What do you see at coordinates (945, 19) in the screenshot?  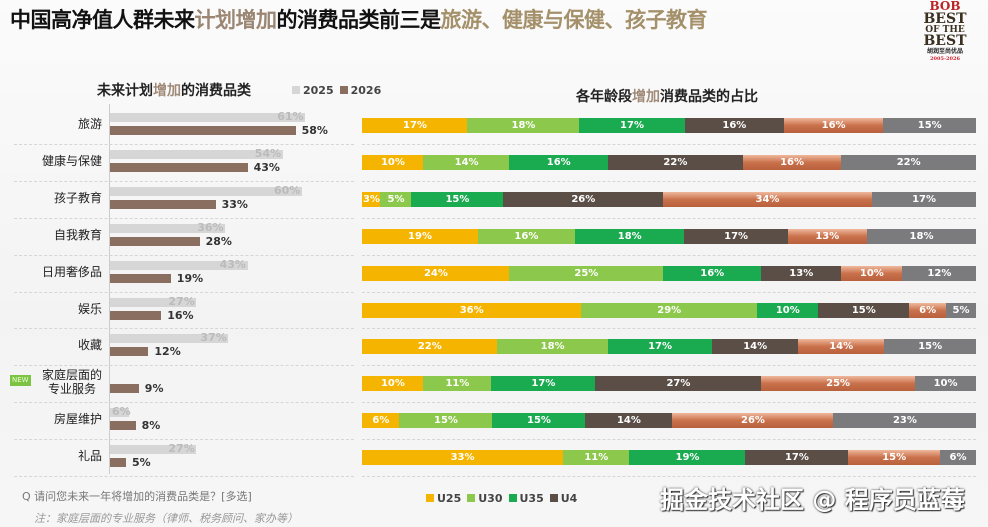 I see `logo-text: BEST` at bounding box center [945, 19].